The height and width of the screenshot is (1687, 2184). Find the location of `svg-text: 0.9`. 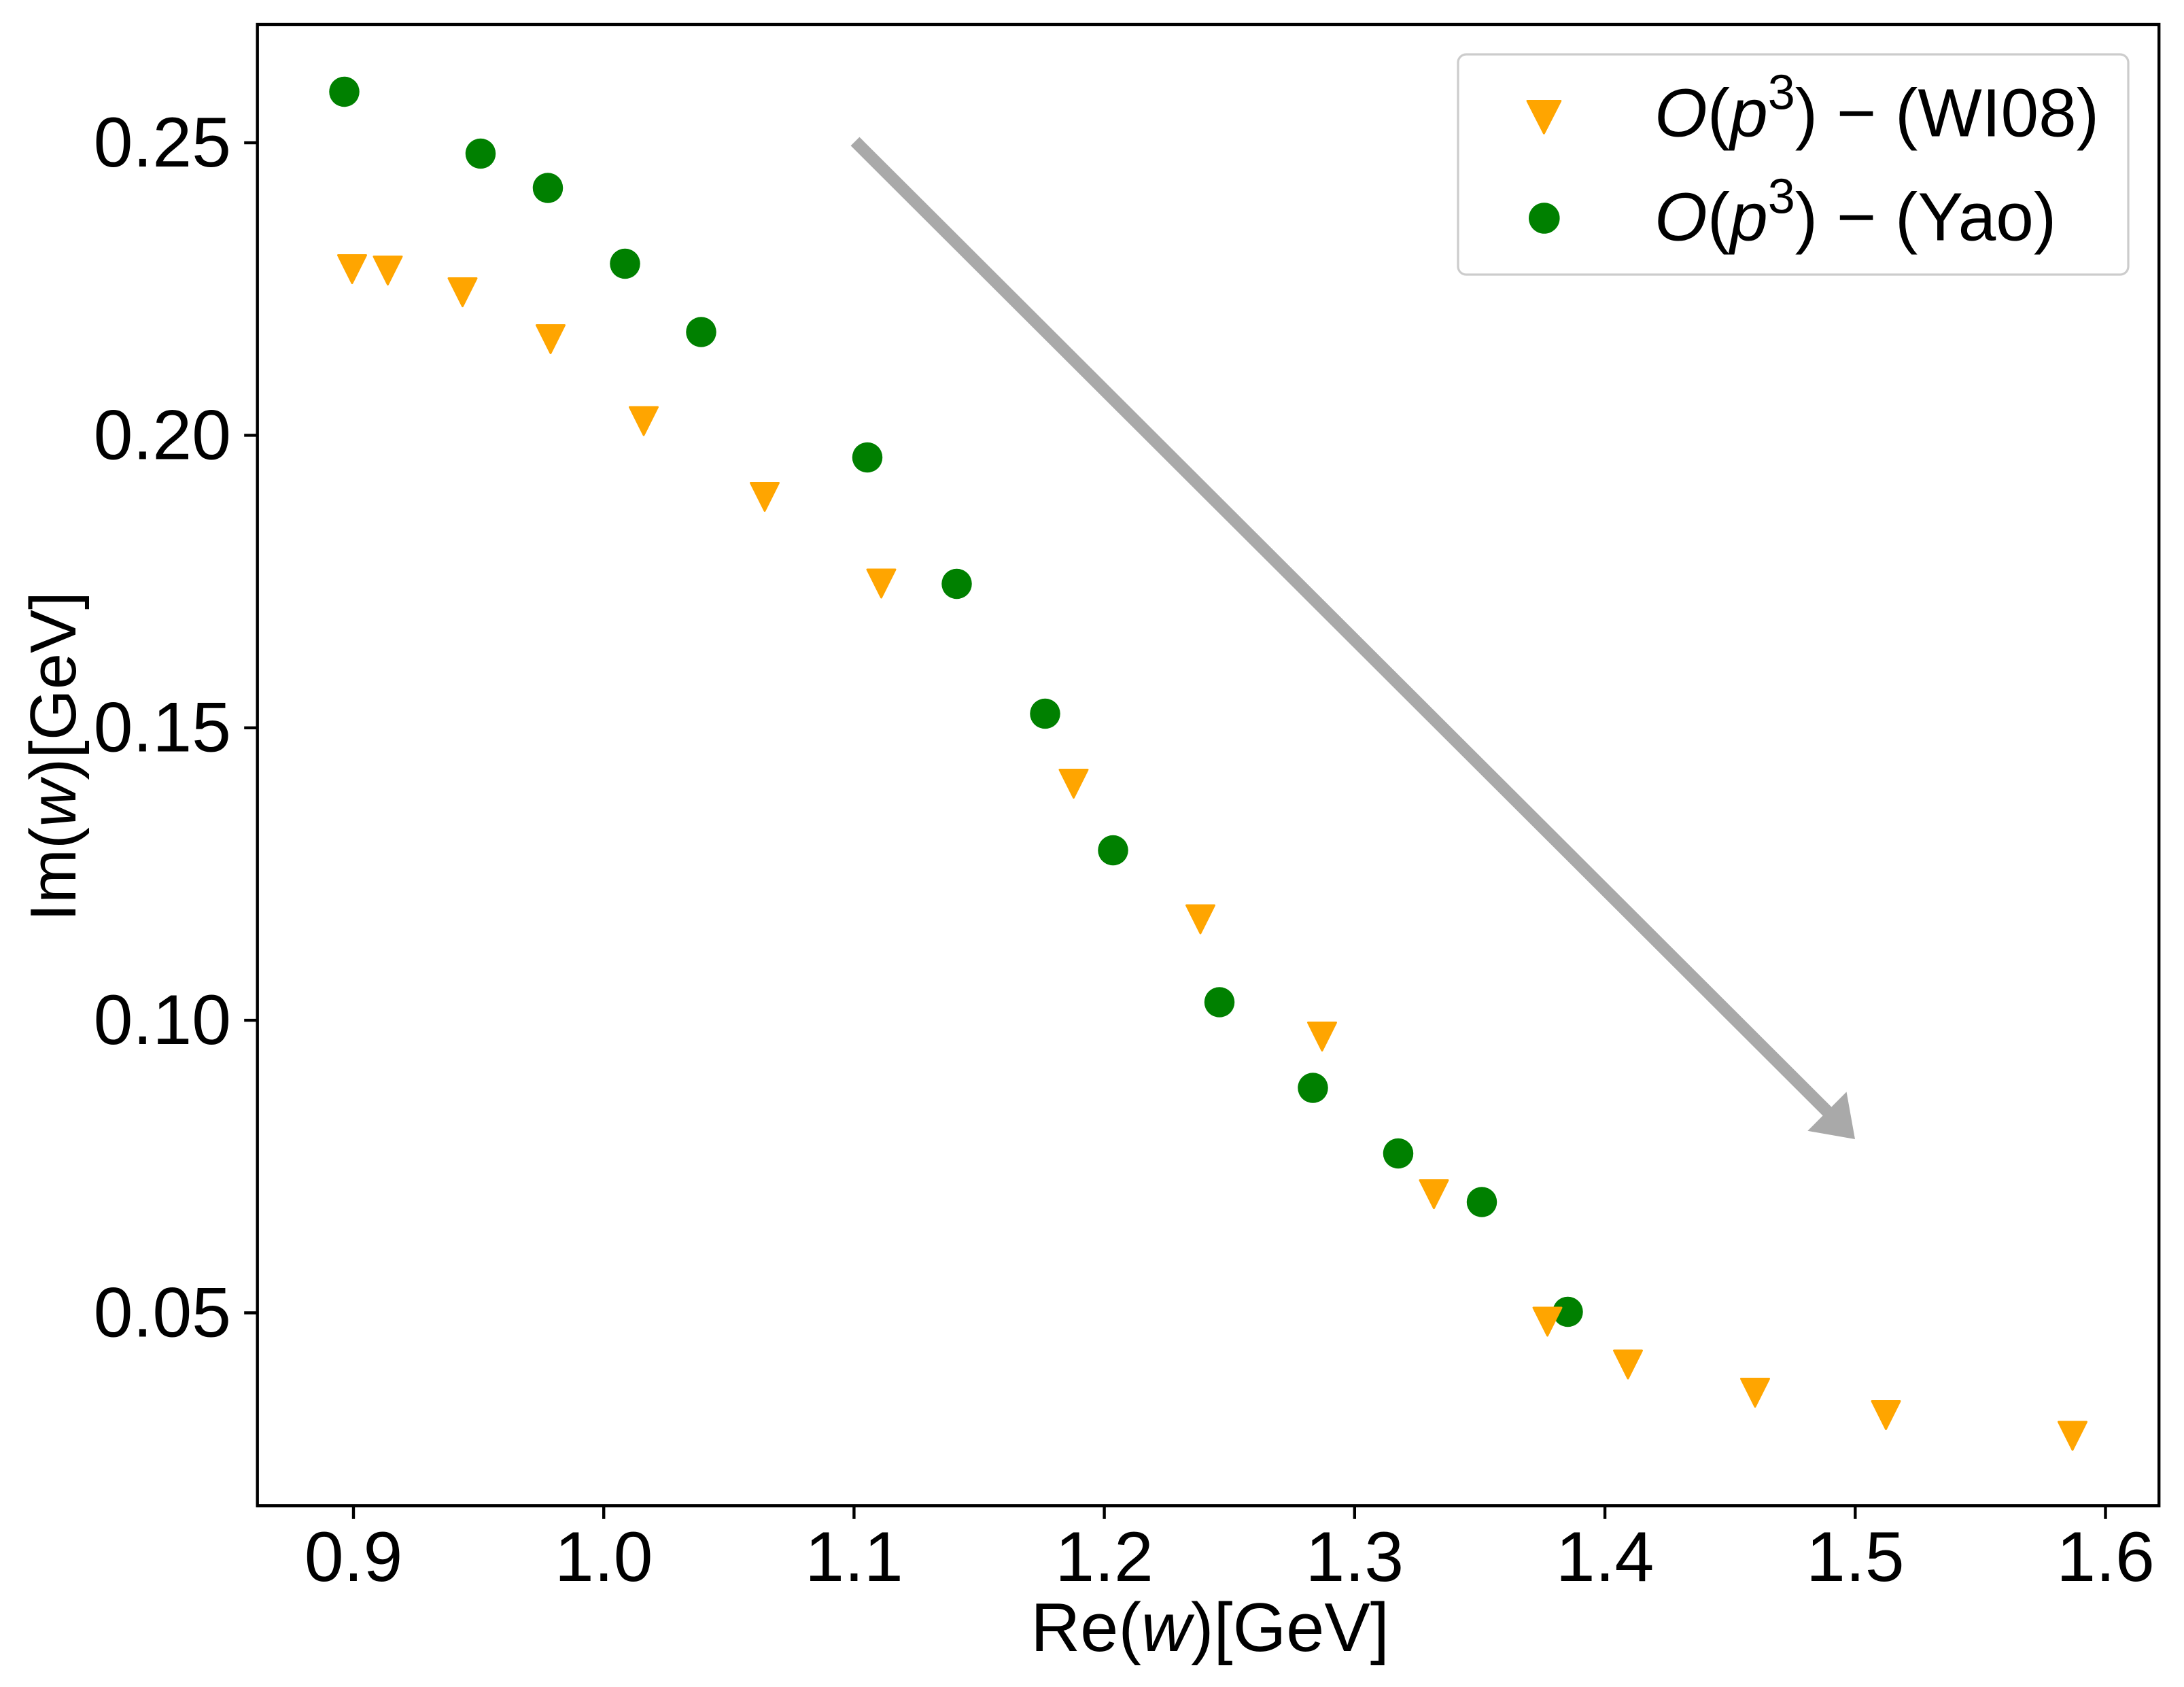

svg-text: 0.9 is located at coordinates (354, 1558).